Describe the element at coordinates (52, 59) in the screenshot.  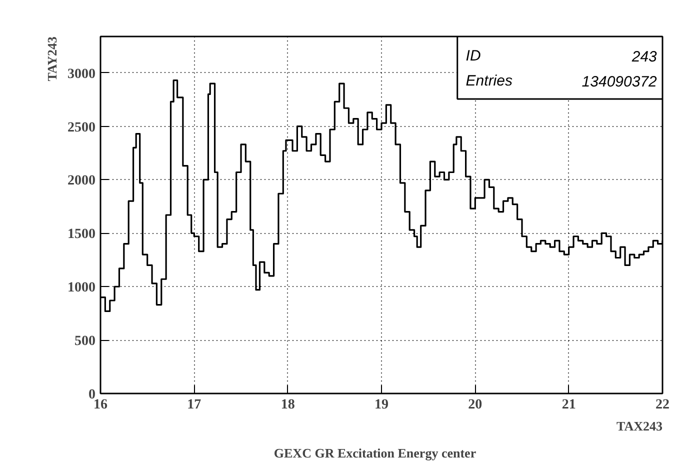
I see `y-axis-title: TAY243` at that location.